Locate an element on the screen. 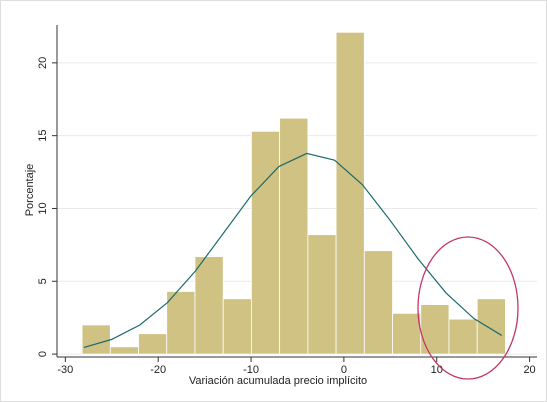 Image resolution: width=547 pixels, height=402 pixels. x-tick-label: 10 is located at coordinates (437, 370).